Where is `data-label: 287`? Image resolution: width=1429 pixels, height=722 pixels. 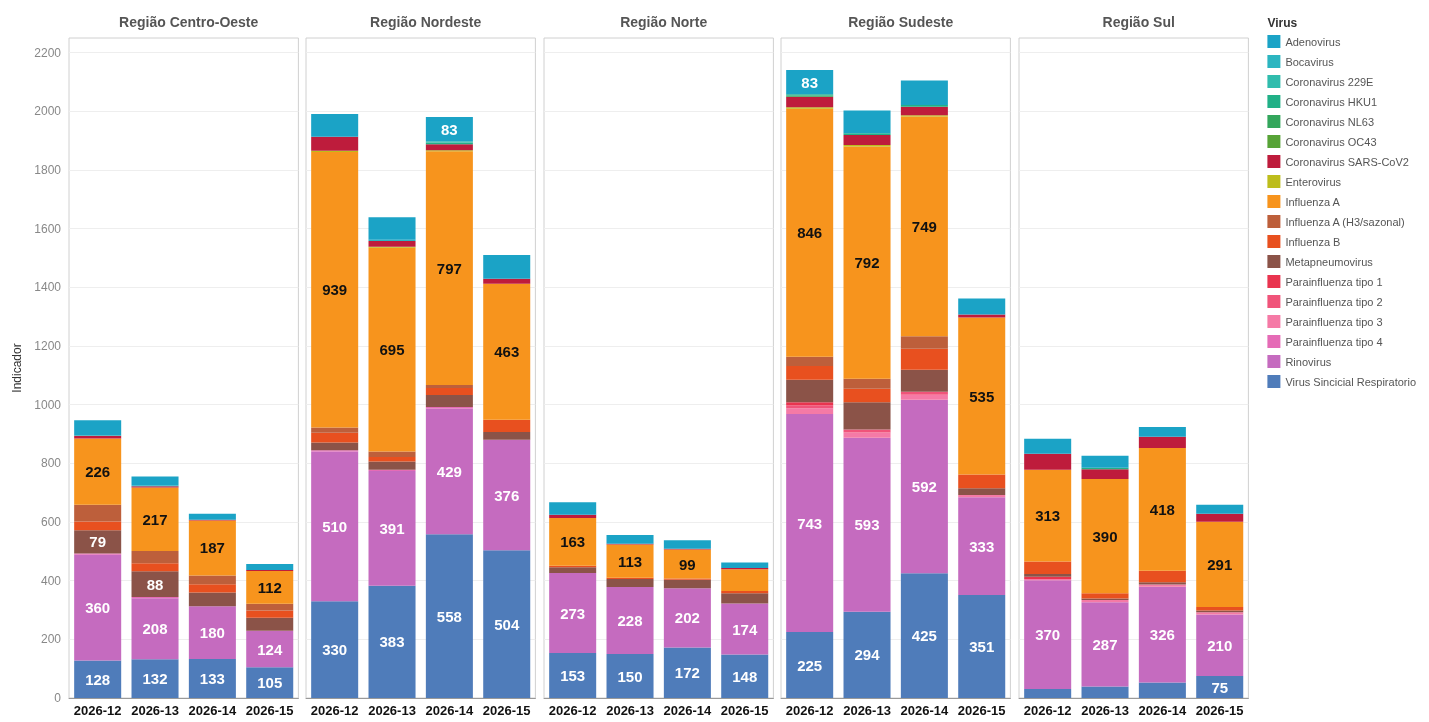
data-label: 287 is located at coordinates (1105, 644).